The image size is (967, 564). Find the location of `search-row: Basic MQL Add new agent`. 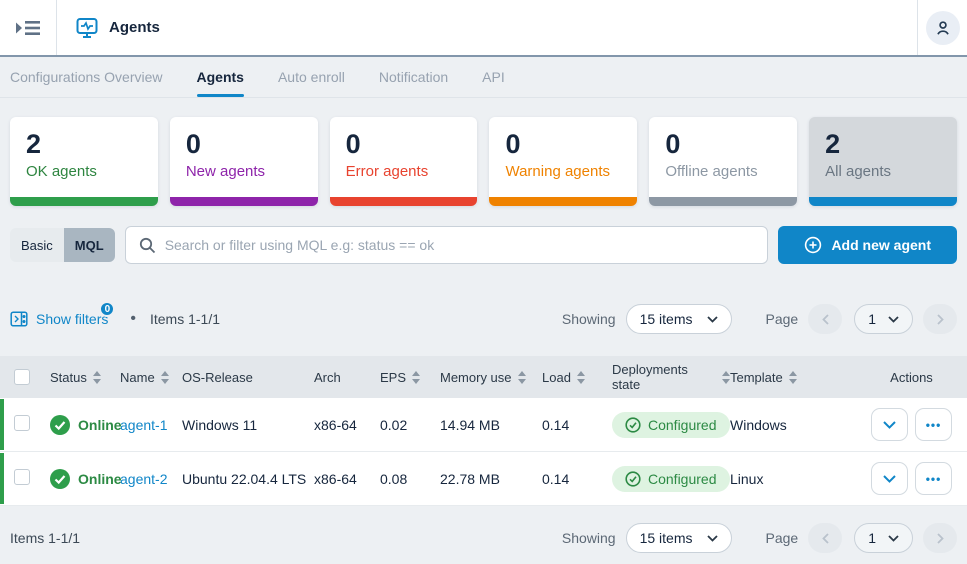

search-row: Basic MQL Add new agent is located at coordinates (483, 245).